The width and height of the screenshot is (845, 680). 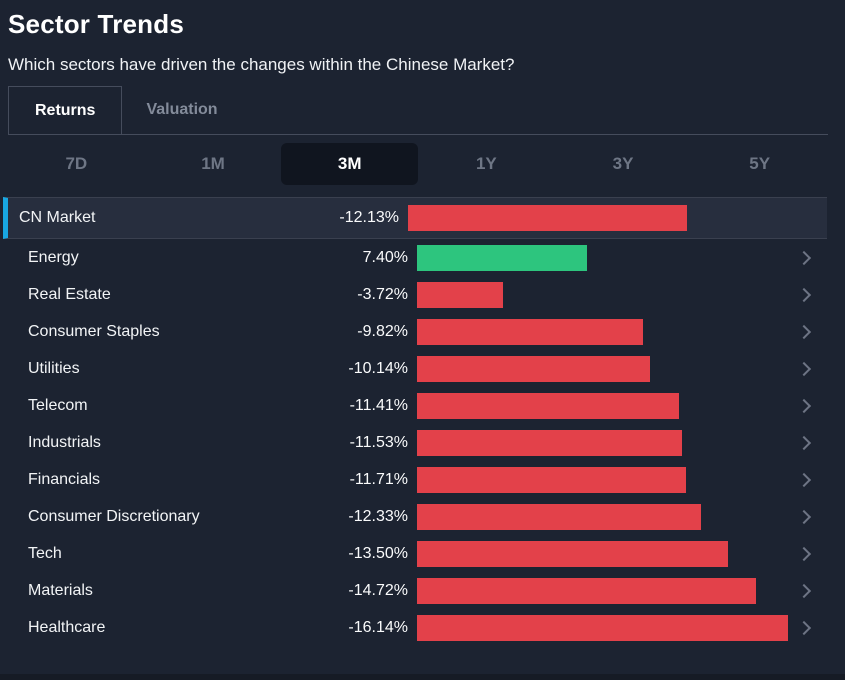 What do you see at coordinates (76, 163) in the screenshot?
I see `period-7d: 7D` at bounding box center [76, 163].